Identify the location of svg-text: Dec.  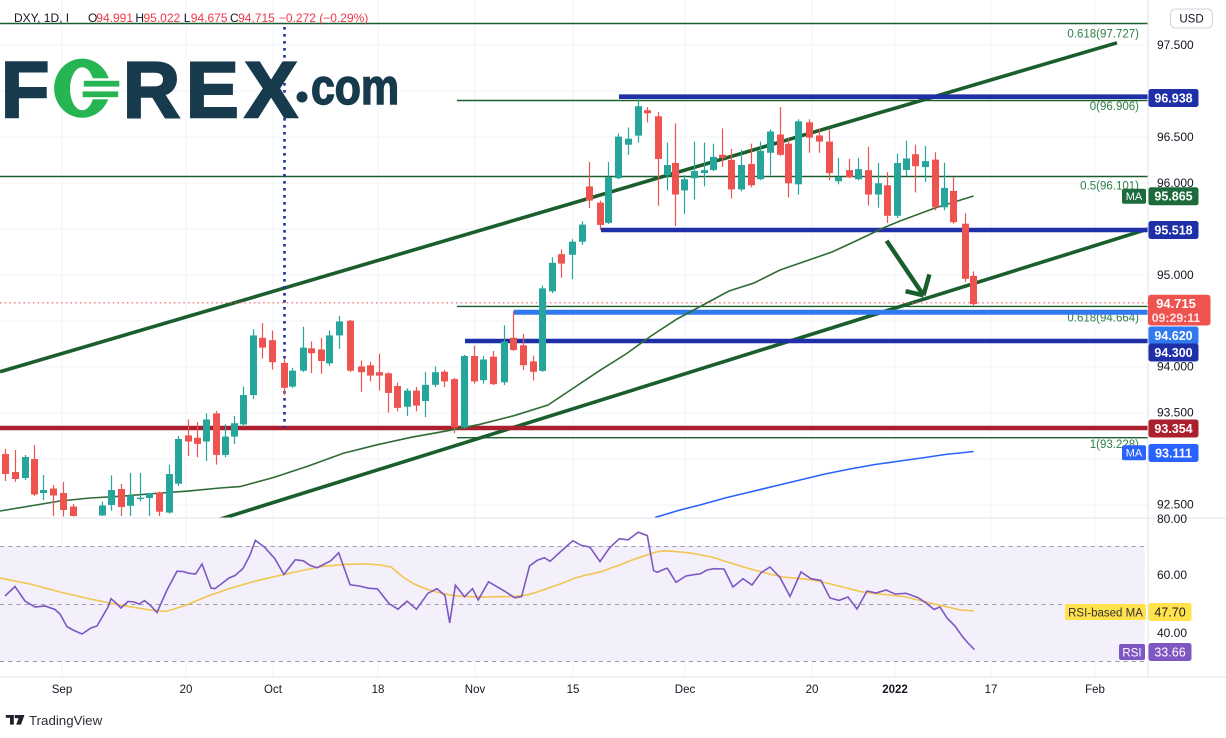
(685, 690).